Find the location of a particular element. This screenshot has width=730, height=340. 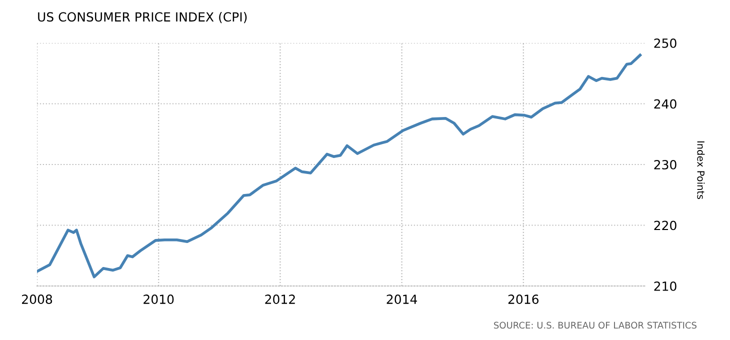

x-tick-label: 2010 is located at coordinates (159, 299).